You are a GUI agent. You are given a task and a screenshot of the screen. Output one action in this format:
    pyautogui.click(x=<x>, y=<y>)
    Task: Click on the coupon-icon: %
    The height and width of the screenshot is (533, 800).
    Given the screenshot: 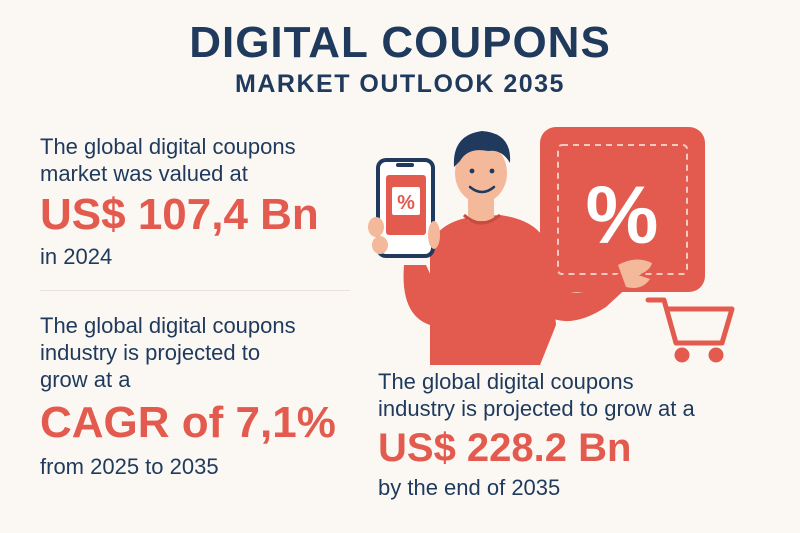 What is the action you would take?
    pyautogui.click(x=622, y=209)
    